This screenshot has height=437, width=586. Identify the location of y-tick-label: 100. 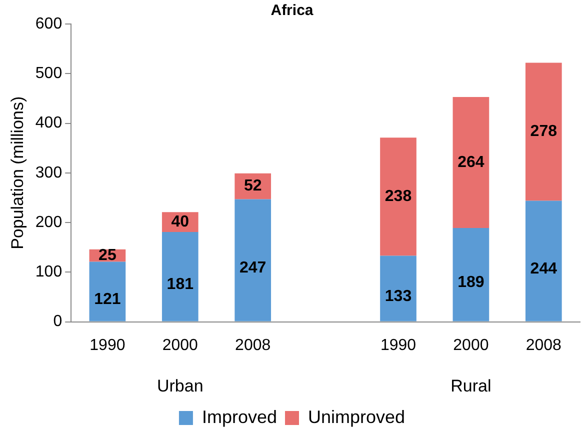
(48, 272).